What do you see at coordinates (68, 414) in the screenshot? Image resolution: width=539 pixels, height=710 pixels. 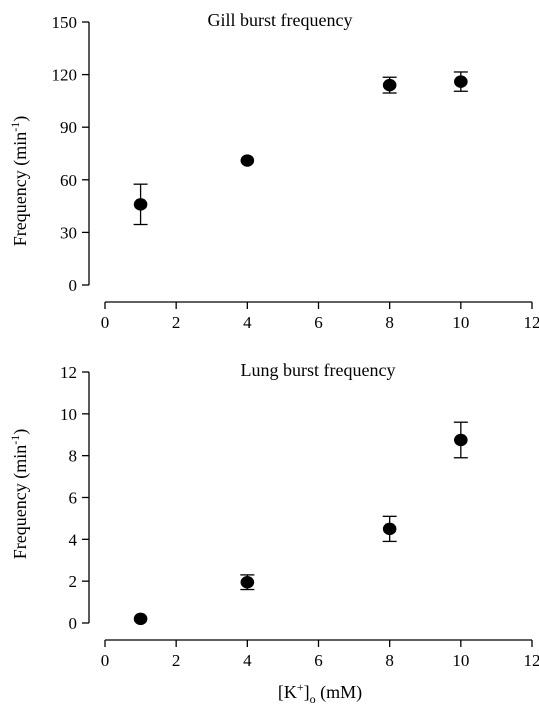 I see `lung-y-tick-label: 10` at bounding box center [68, 414].